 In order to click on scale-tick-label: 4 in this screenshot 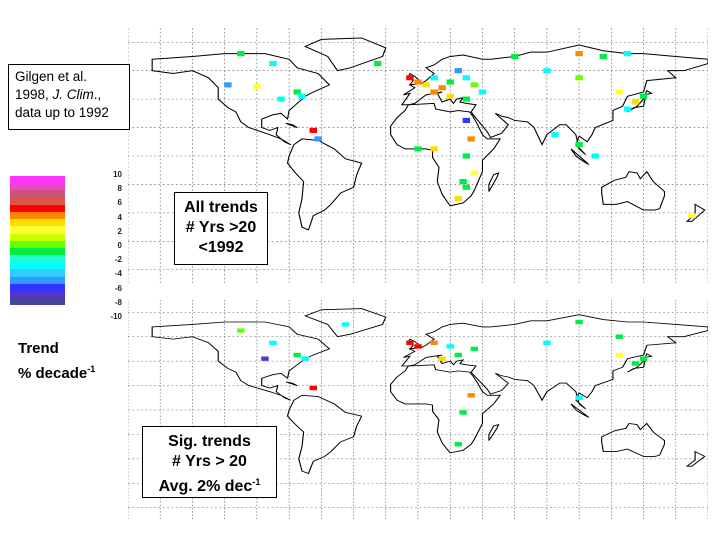, I will do `click(119, 217)`.